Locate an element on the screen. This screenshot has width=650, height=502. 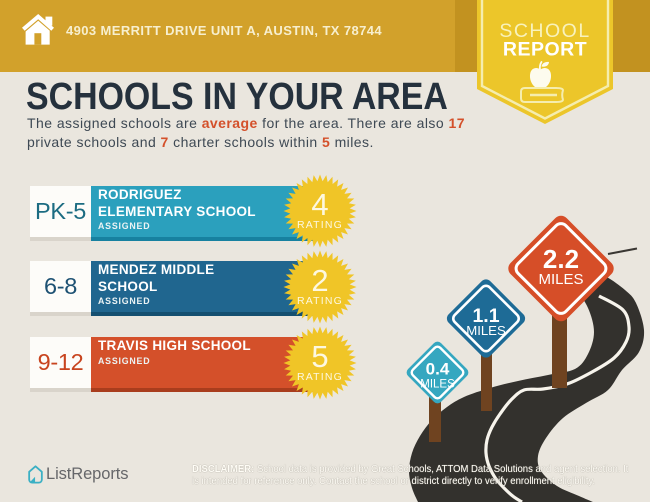
svg-text: SCHOOL is located at coordinates (544, 31).